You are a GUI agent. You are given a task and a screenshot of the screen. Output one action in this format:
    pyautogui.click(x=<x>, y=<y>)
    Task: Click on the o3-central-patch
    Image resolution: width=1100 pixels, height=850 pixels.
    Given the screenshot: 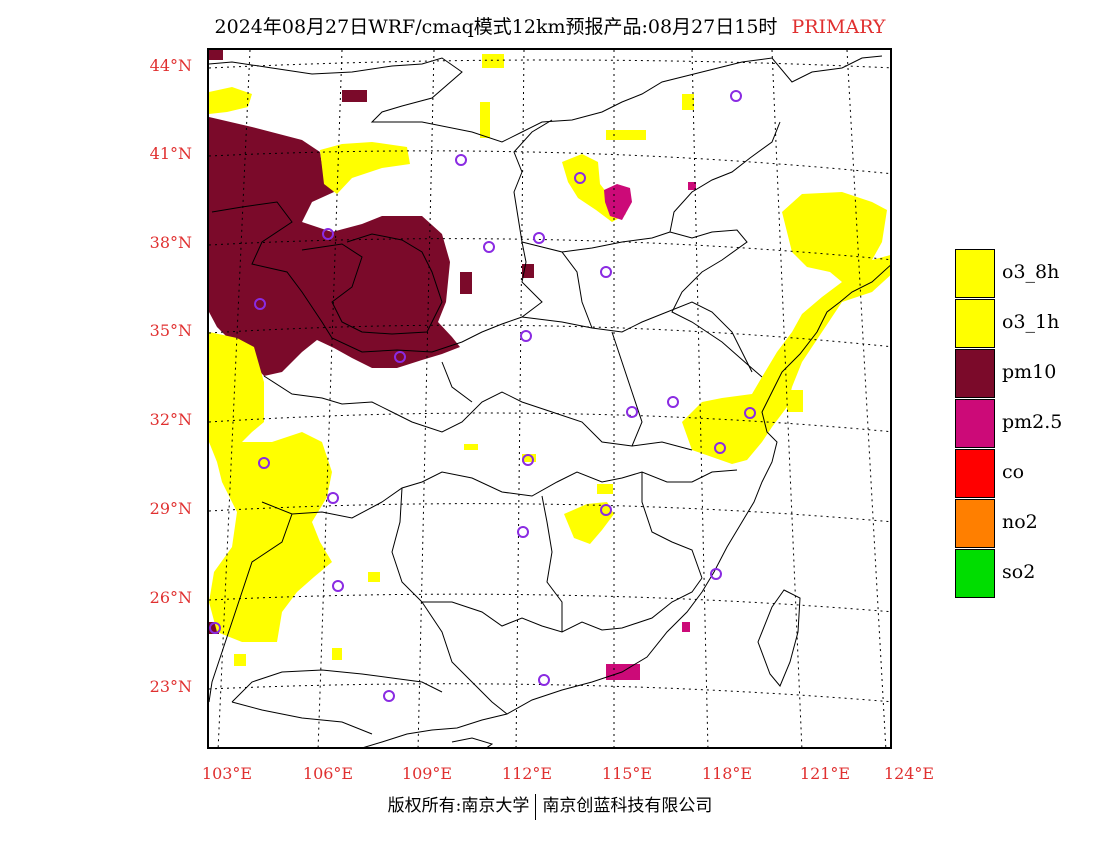 What is the action you would take?
    pyautogui.click(x=589, y=523)
    